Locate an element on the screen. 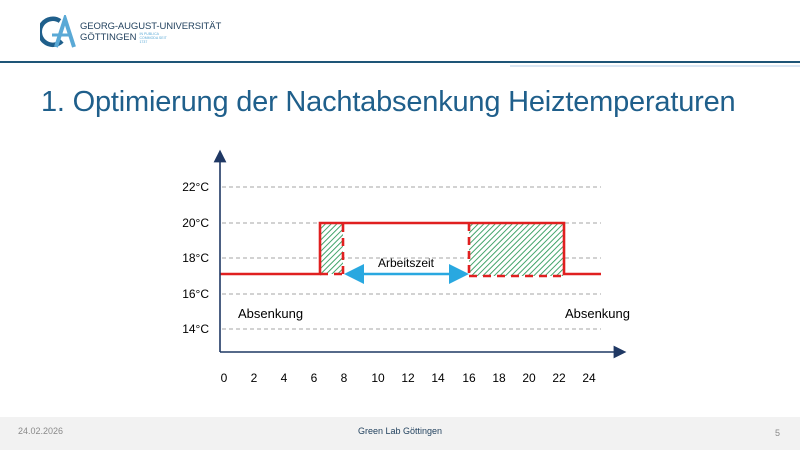  x-tick-label: 22 is located at coordinates (559, 378).